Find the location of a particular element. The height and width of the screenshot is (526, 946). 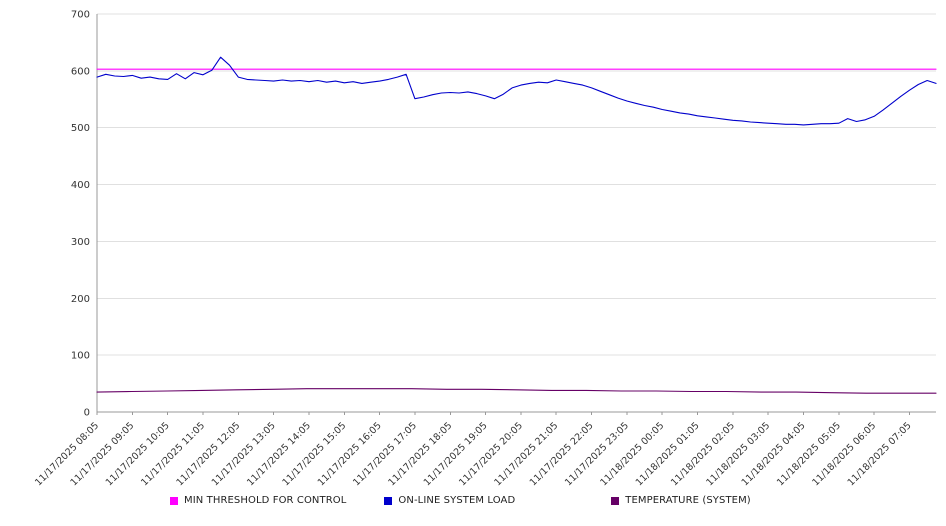

x-axis-tick-label: 11/18/2025 06:05 is located at coordinates (844, 454).